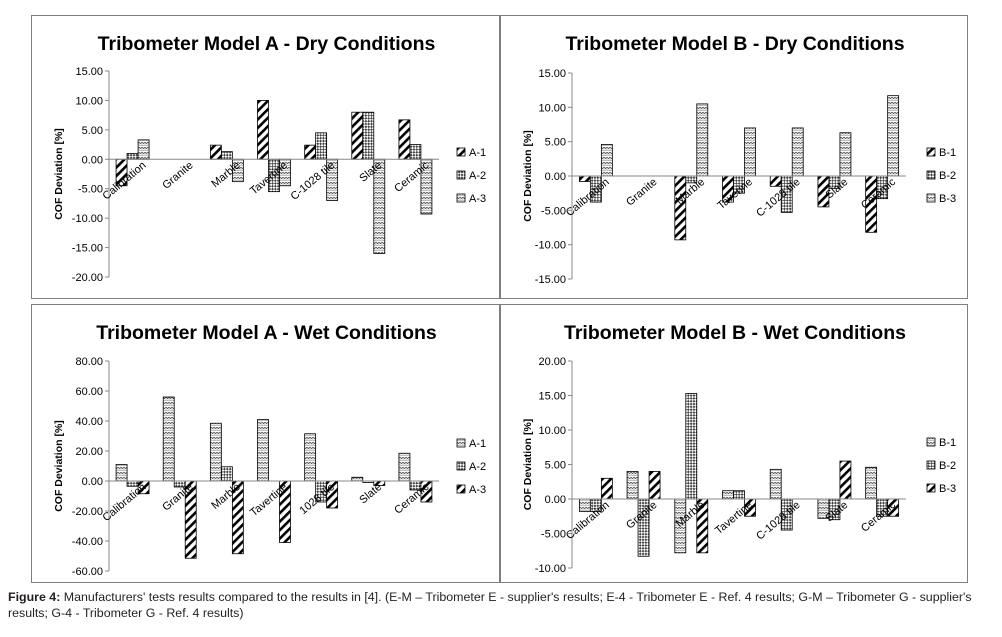  What do you see at coordinates (89, 362) in the screenshot?
I see `y-tick-label: 80.00` at bounding box center [89, 362].